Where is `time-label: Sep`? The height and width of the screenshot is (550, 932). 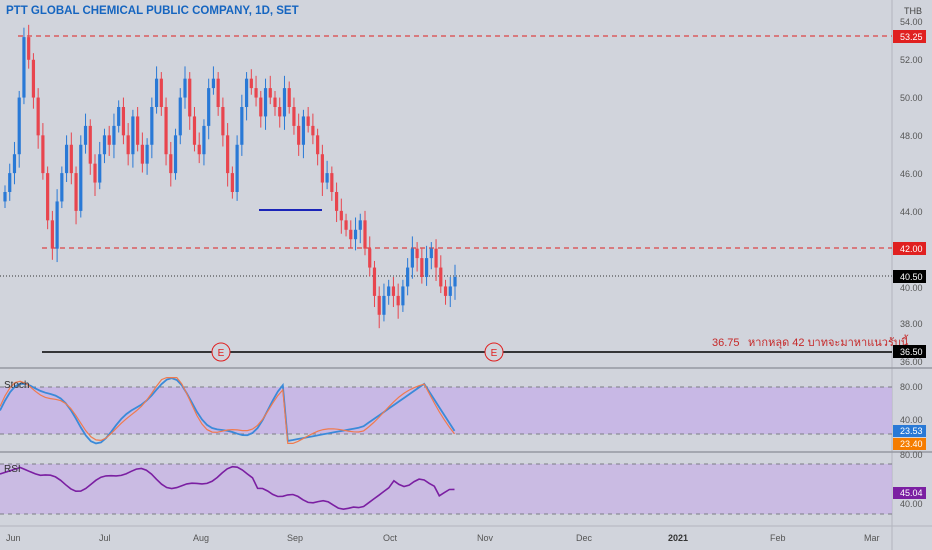 time-label: Sep is located at coordinates (295, 538).